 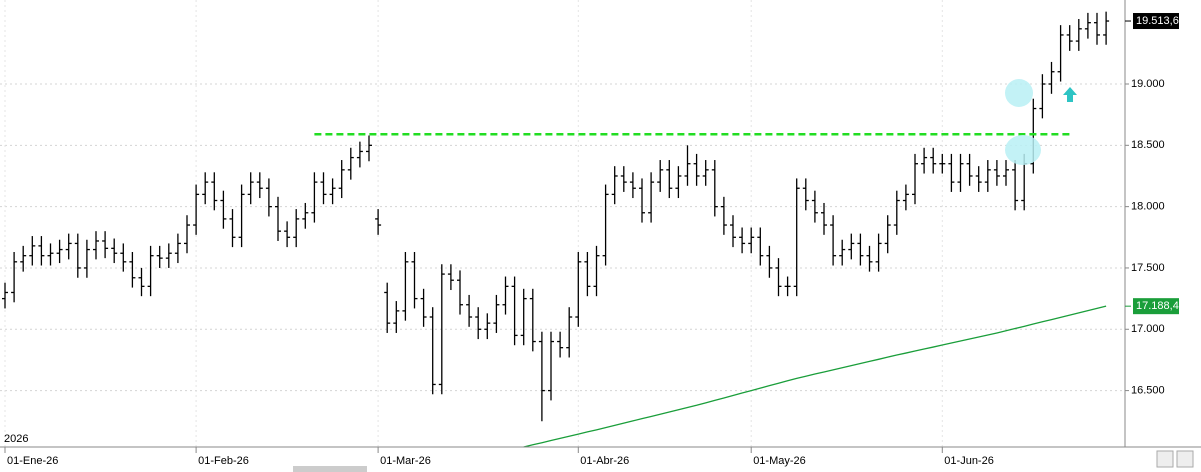 What do you see at coordinates (1148, 145) in the screenshot?
I see `y-tick-label: 18.500` at bounding box center [1148, 145].